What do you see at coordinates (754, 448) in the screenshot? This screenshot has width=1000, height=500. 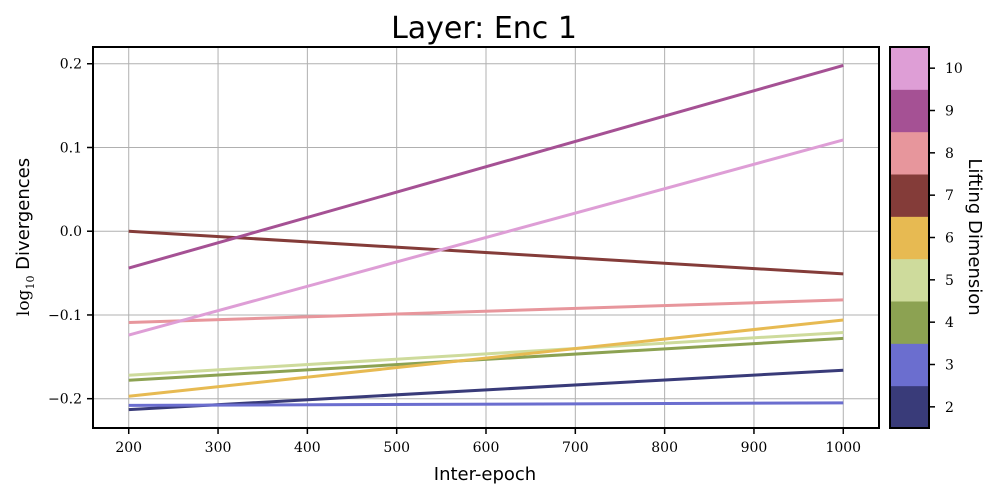 I see `x-tick-label: 900` at bounding box center [754, 448].